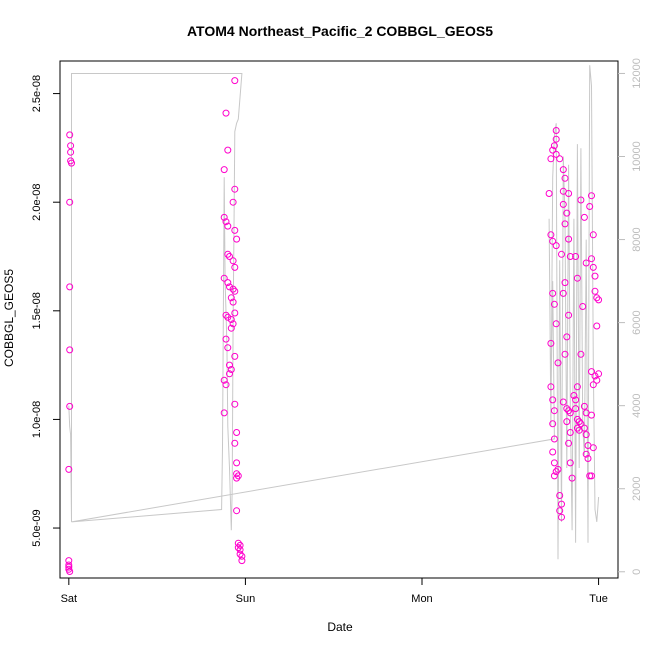 The image size is (650, 650). Describe the element at coordinates (246, 599) in the screenshot. I see `x-tick-label: Sun` at that location.